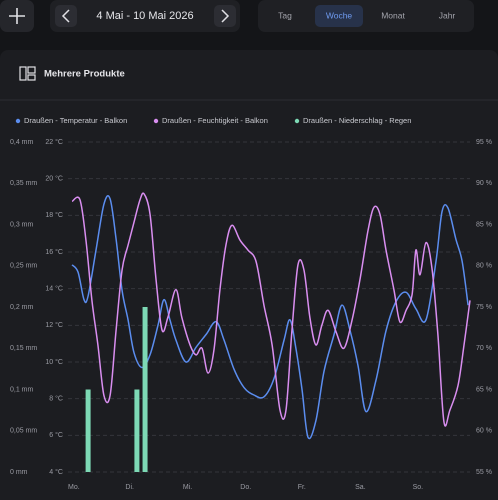 The image size is (498, 500). Describe the element at coordinates (484, 224) in the screenshot. I see `y2-tick-label: 85 %` at that location.